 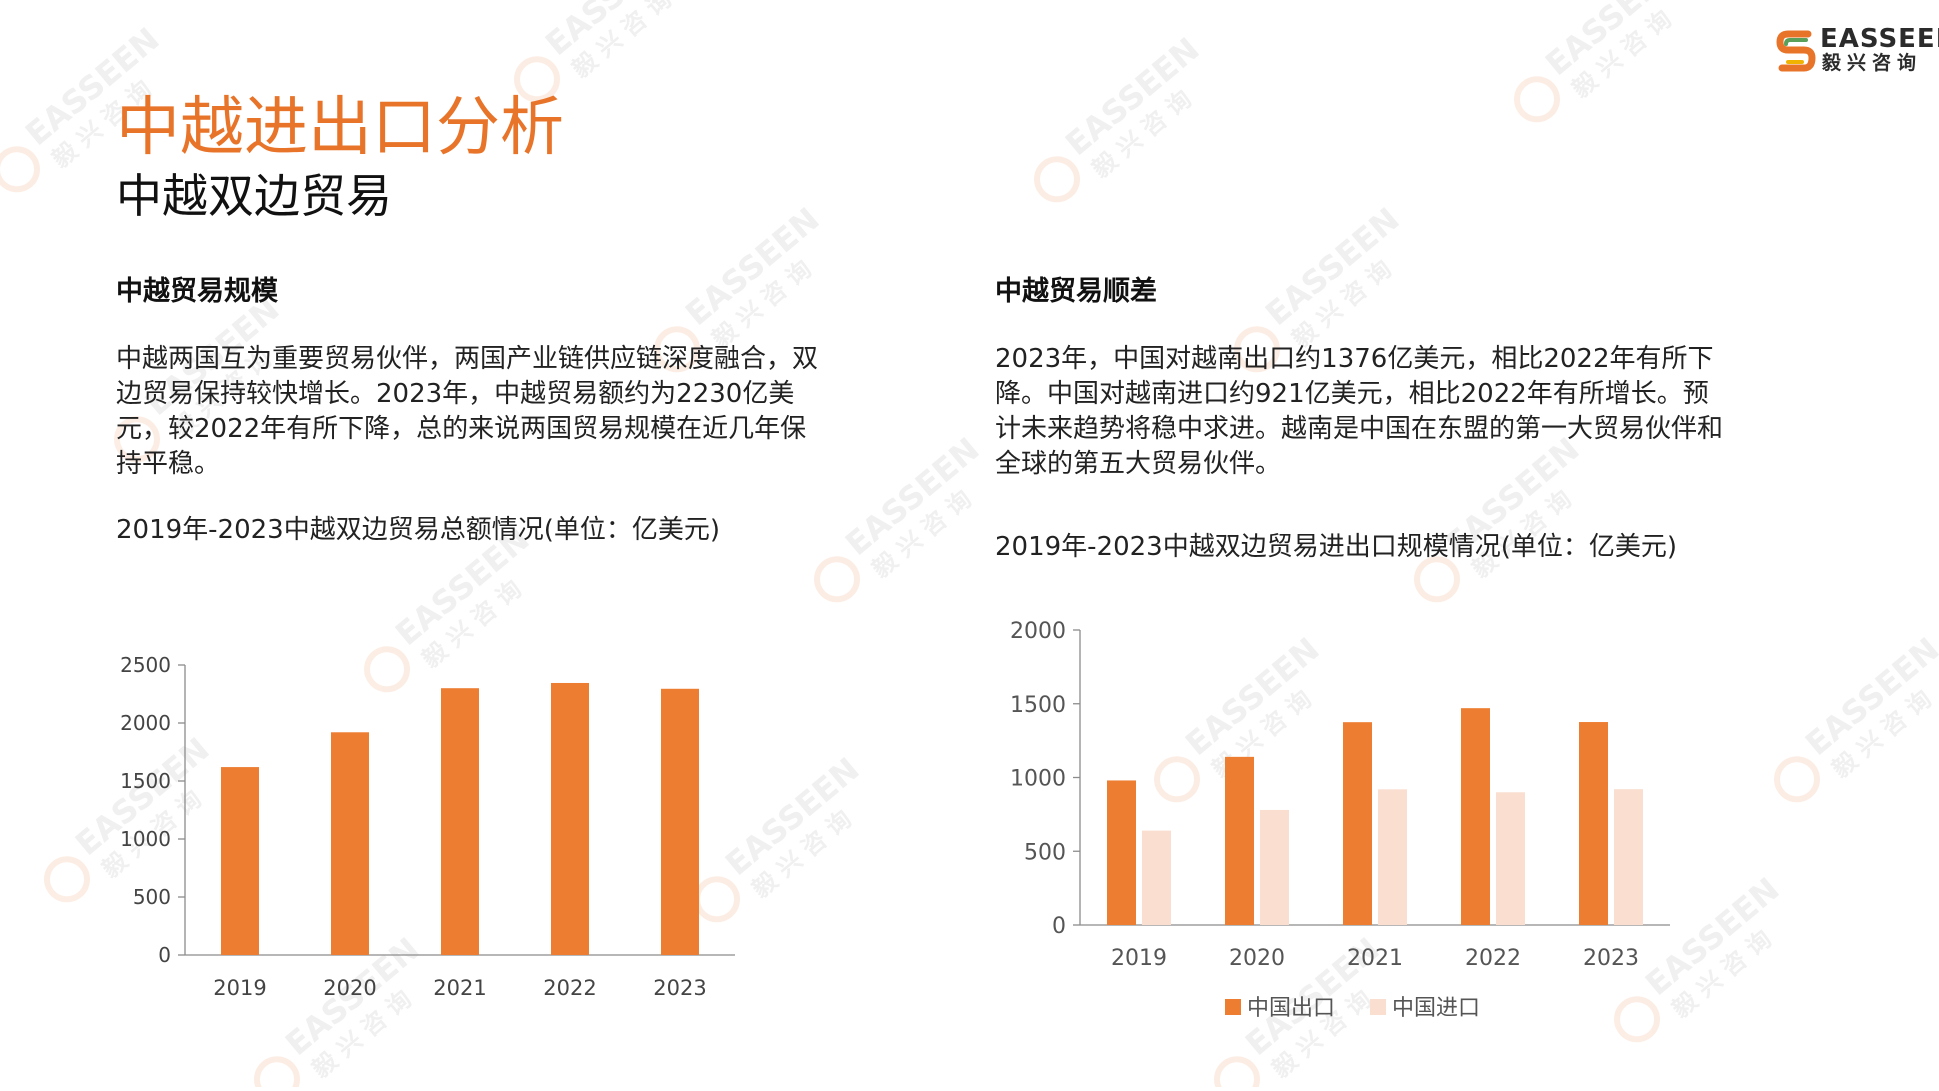 I want to click on logo-s-icon, so click(x=1796, y=51).